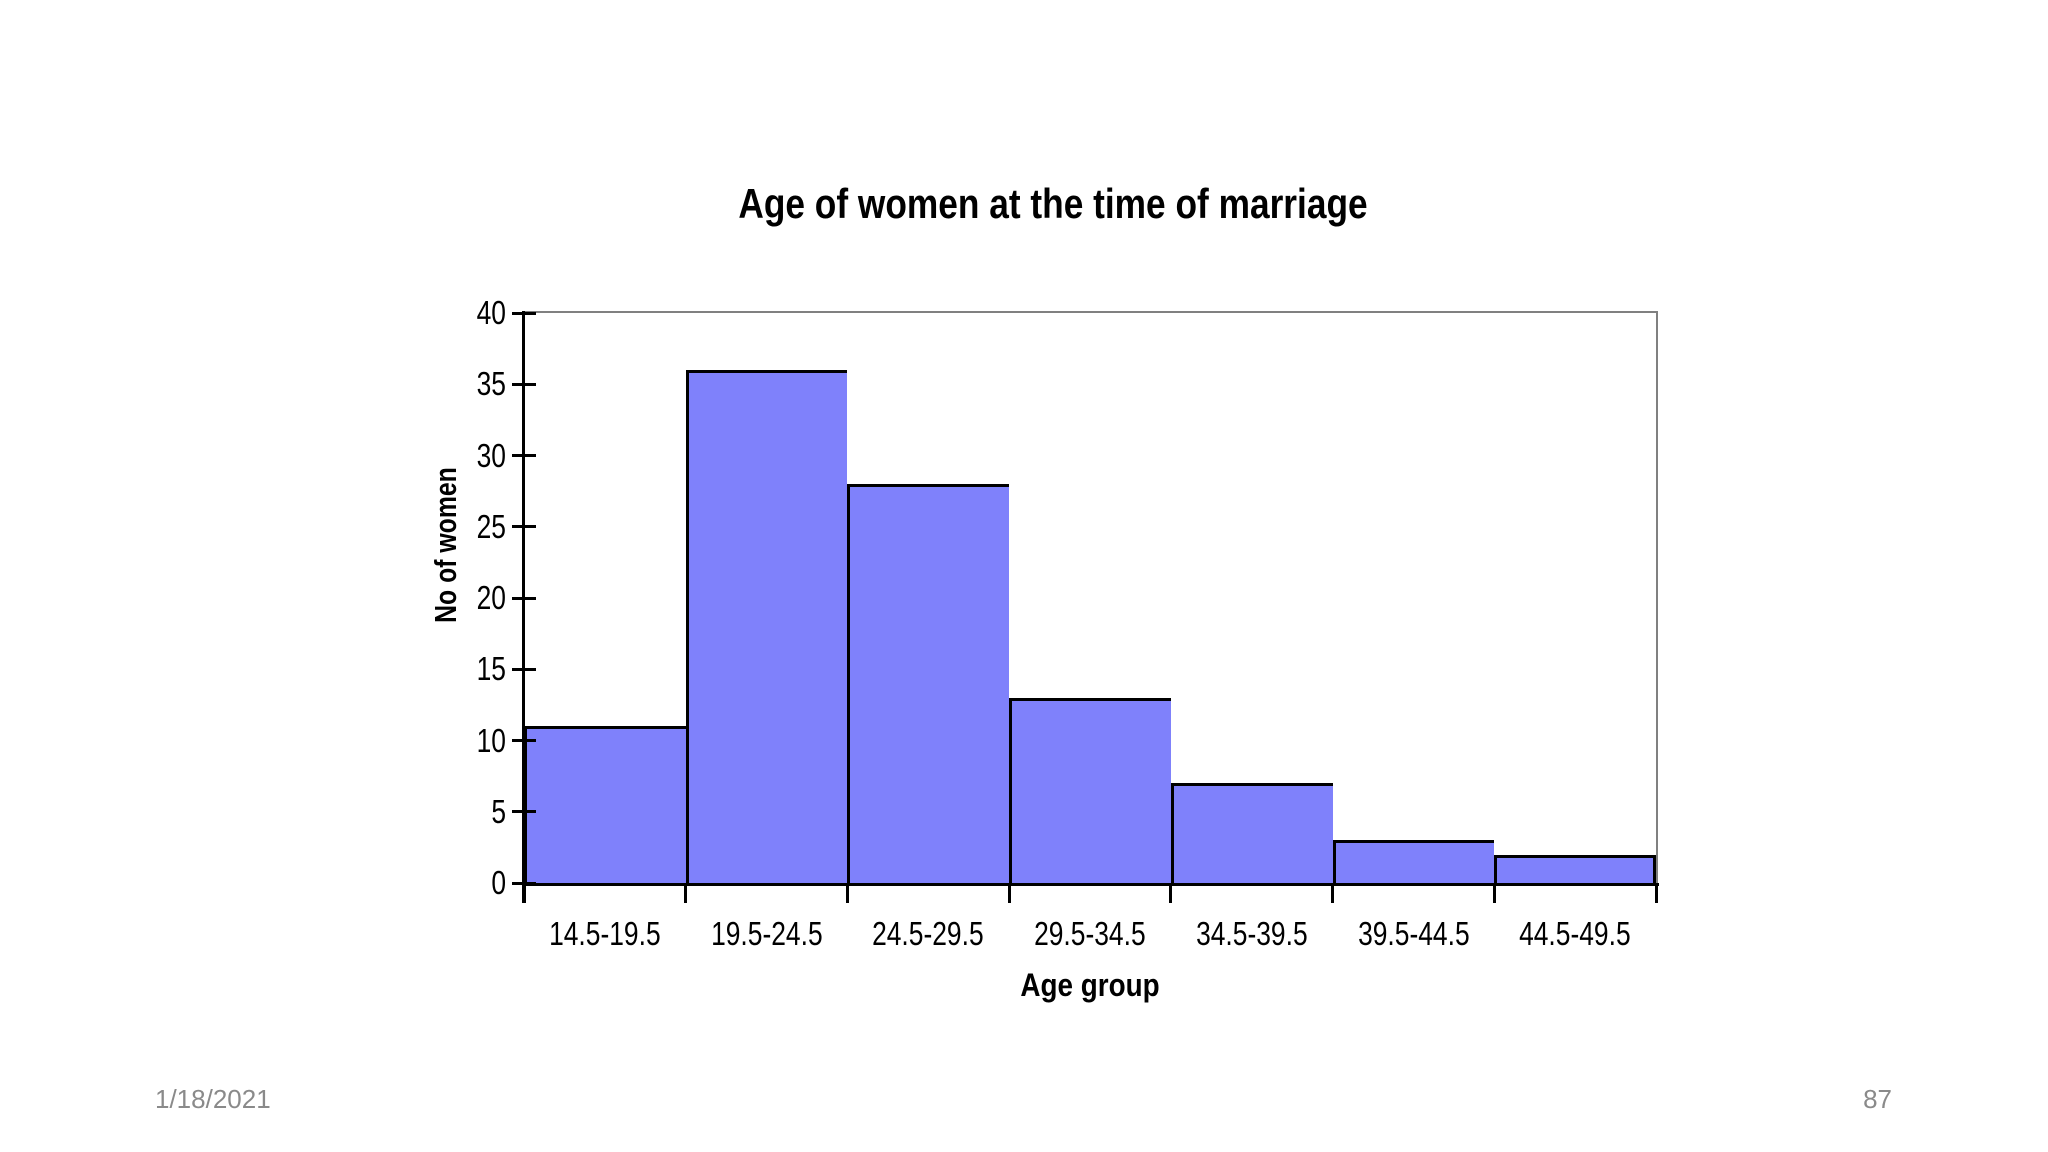 The width and height of the screenshot is (2048, 1152). What do you see at coordinates (491, 526) in the screenshot?
I see `y-tick-label: 25` at bounding box center [491, 526].